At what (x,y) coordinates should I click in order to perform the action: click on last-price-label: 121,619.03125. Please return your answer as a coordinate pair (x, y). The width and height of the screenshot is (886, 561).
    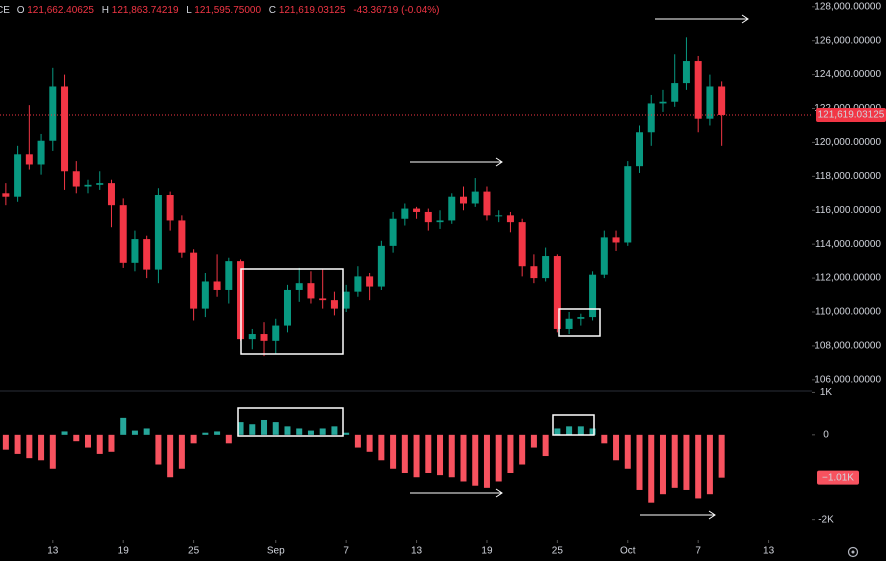
    Looking at the image, I should click on (851, 115).